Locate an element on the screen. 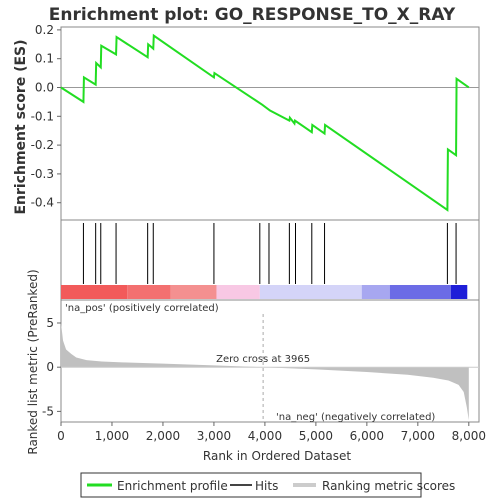 This screenshot has height=500, width=500. metric-y-tick-label: 0 is located at coordinates (50, 367).